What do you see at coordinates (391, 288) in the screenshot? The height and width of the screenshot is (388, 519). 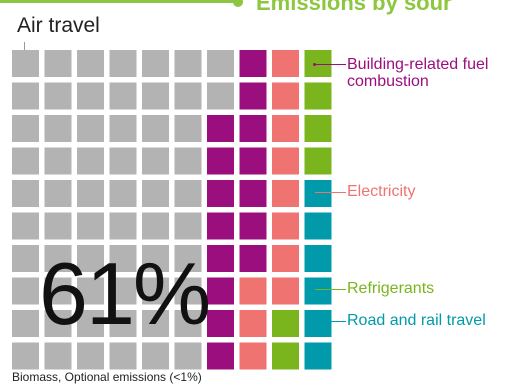 I see `refrigerants-label: Refrigerants` at bounding box center [391, 288].